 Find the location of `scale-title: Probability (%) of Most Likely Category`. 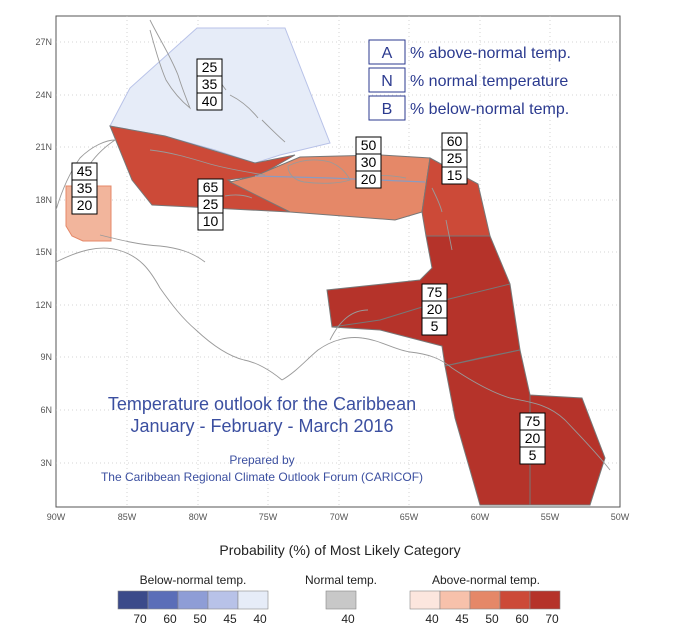

scale-title: Probability (%) of Most Likely Category is located at coordinates (339, 550).